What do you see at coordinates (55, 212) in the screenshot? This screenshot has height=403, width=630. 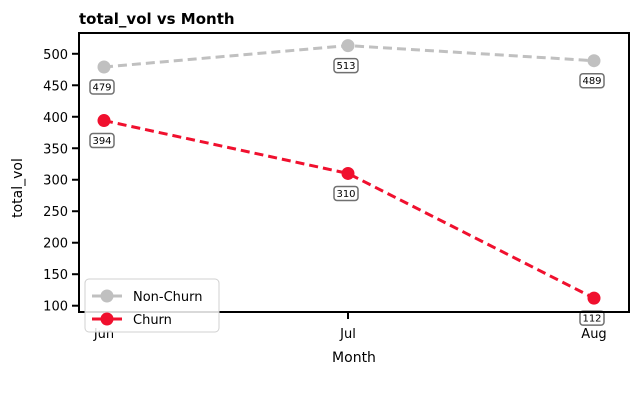 I see `y-tick-label: 250` at bounding box center [55, 212].